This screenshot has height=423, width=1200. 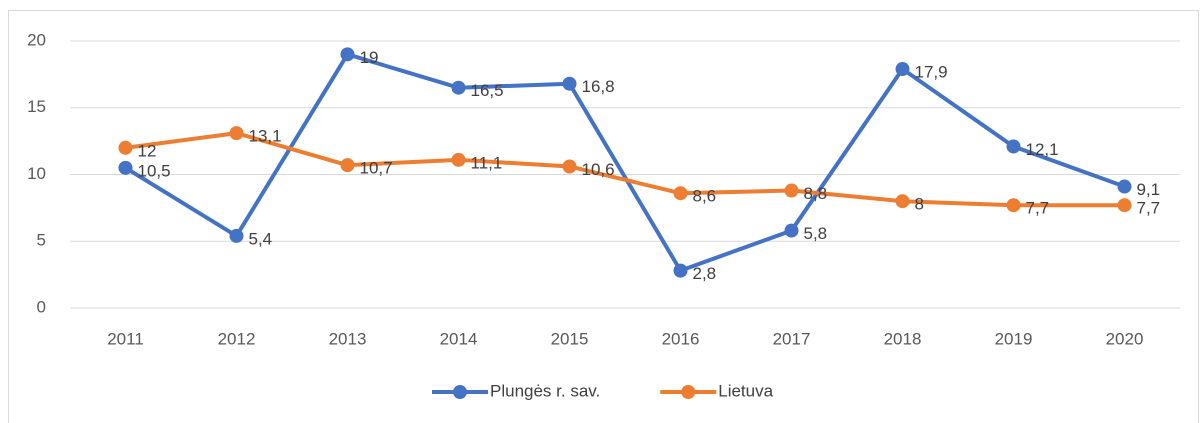 What do you see at coordinates (792, 338) in the screenshot?
I see `x-tick-label: 2017` at bounding box center [792, 338].